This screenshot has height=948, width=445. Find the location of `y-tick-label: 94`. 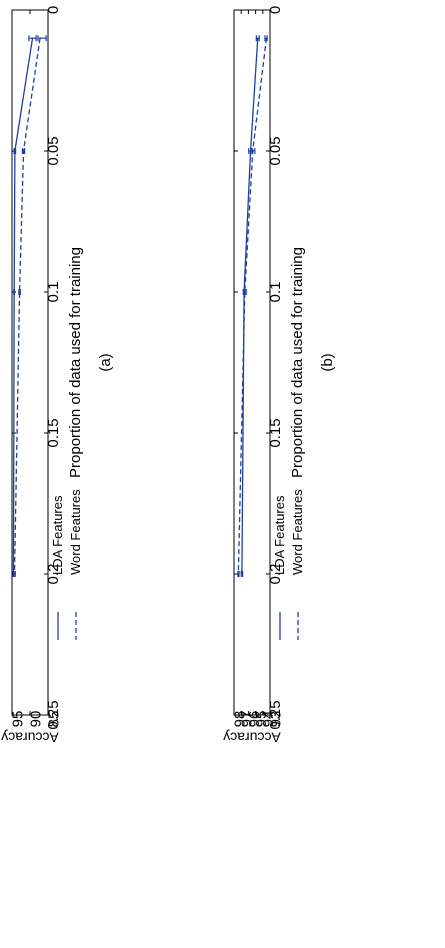

y-tick-label: 94 is located at coordinates (268, 719).